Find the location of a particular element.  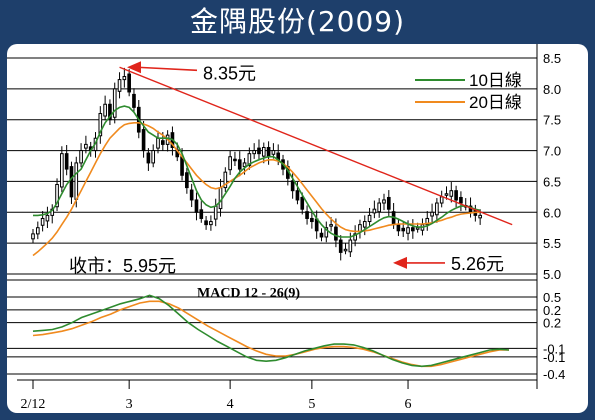

legend-label: 20日線 is located at coordinates (495, 102).